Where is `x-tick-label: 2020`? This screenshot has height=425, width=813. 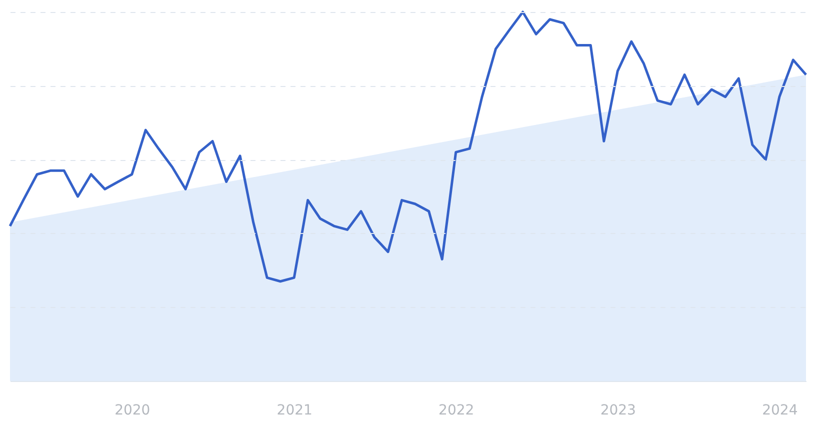
x-tick-label: 2020 is located at coordinates (132, 410).